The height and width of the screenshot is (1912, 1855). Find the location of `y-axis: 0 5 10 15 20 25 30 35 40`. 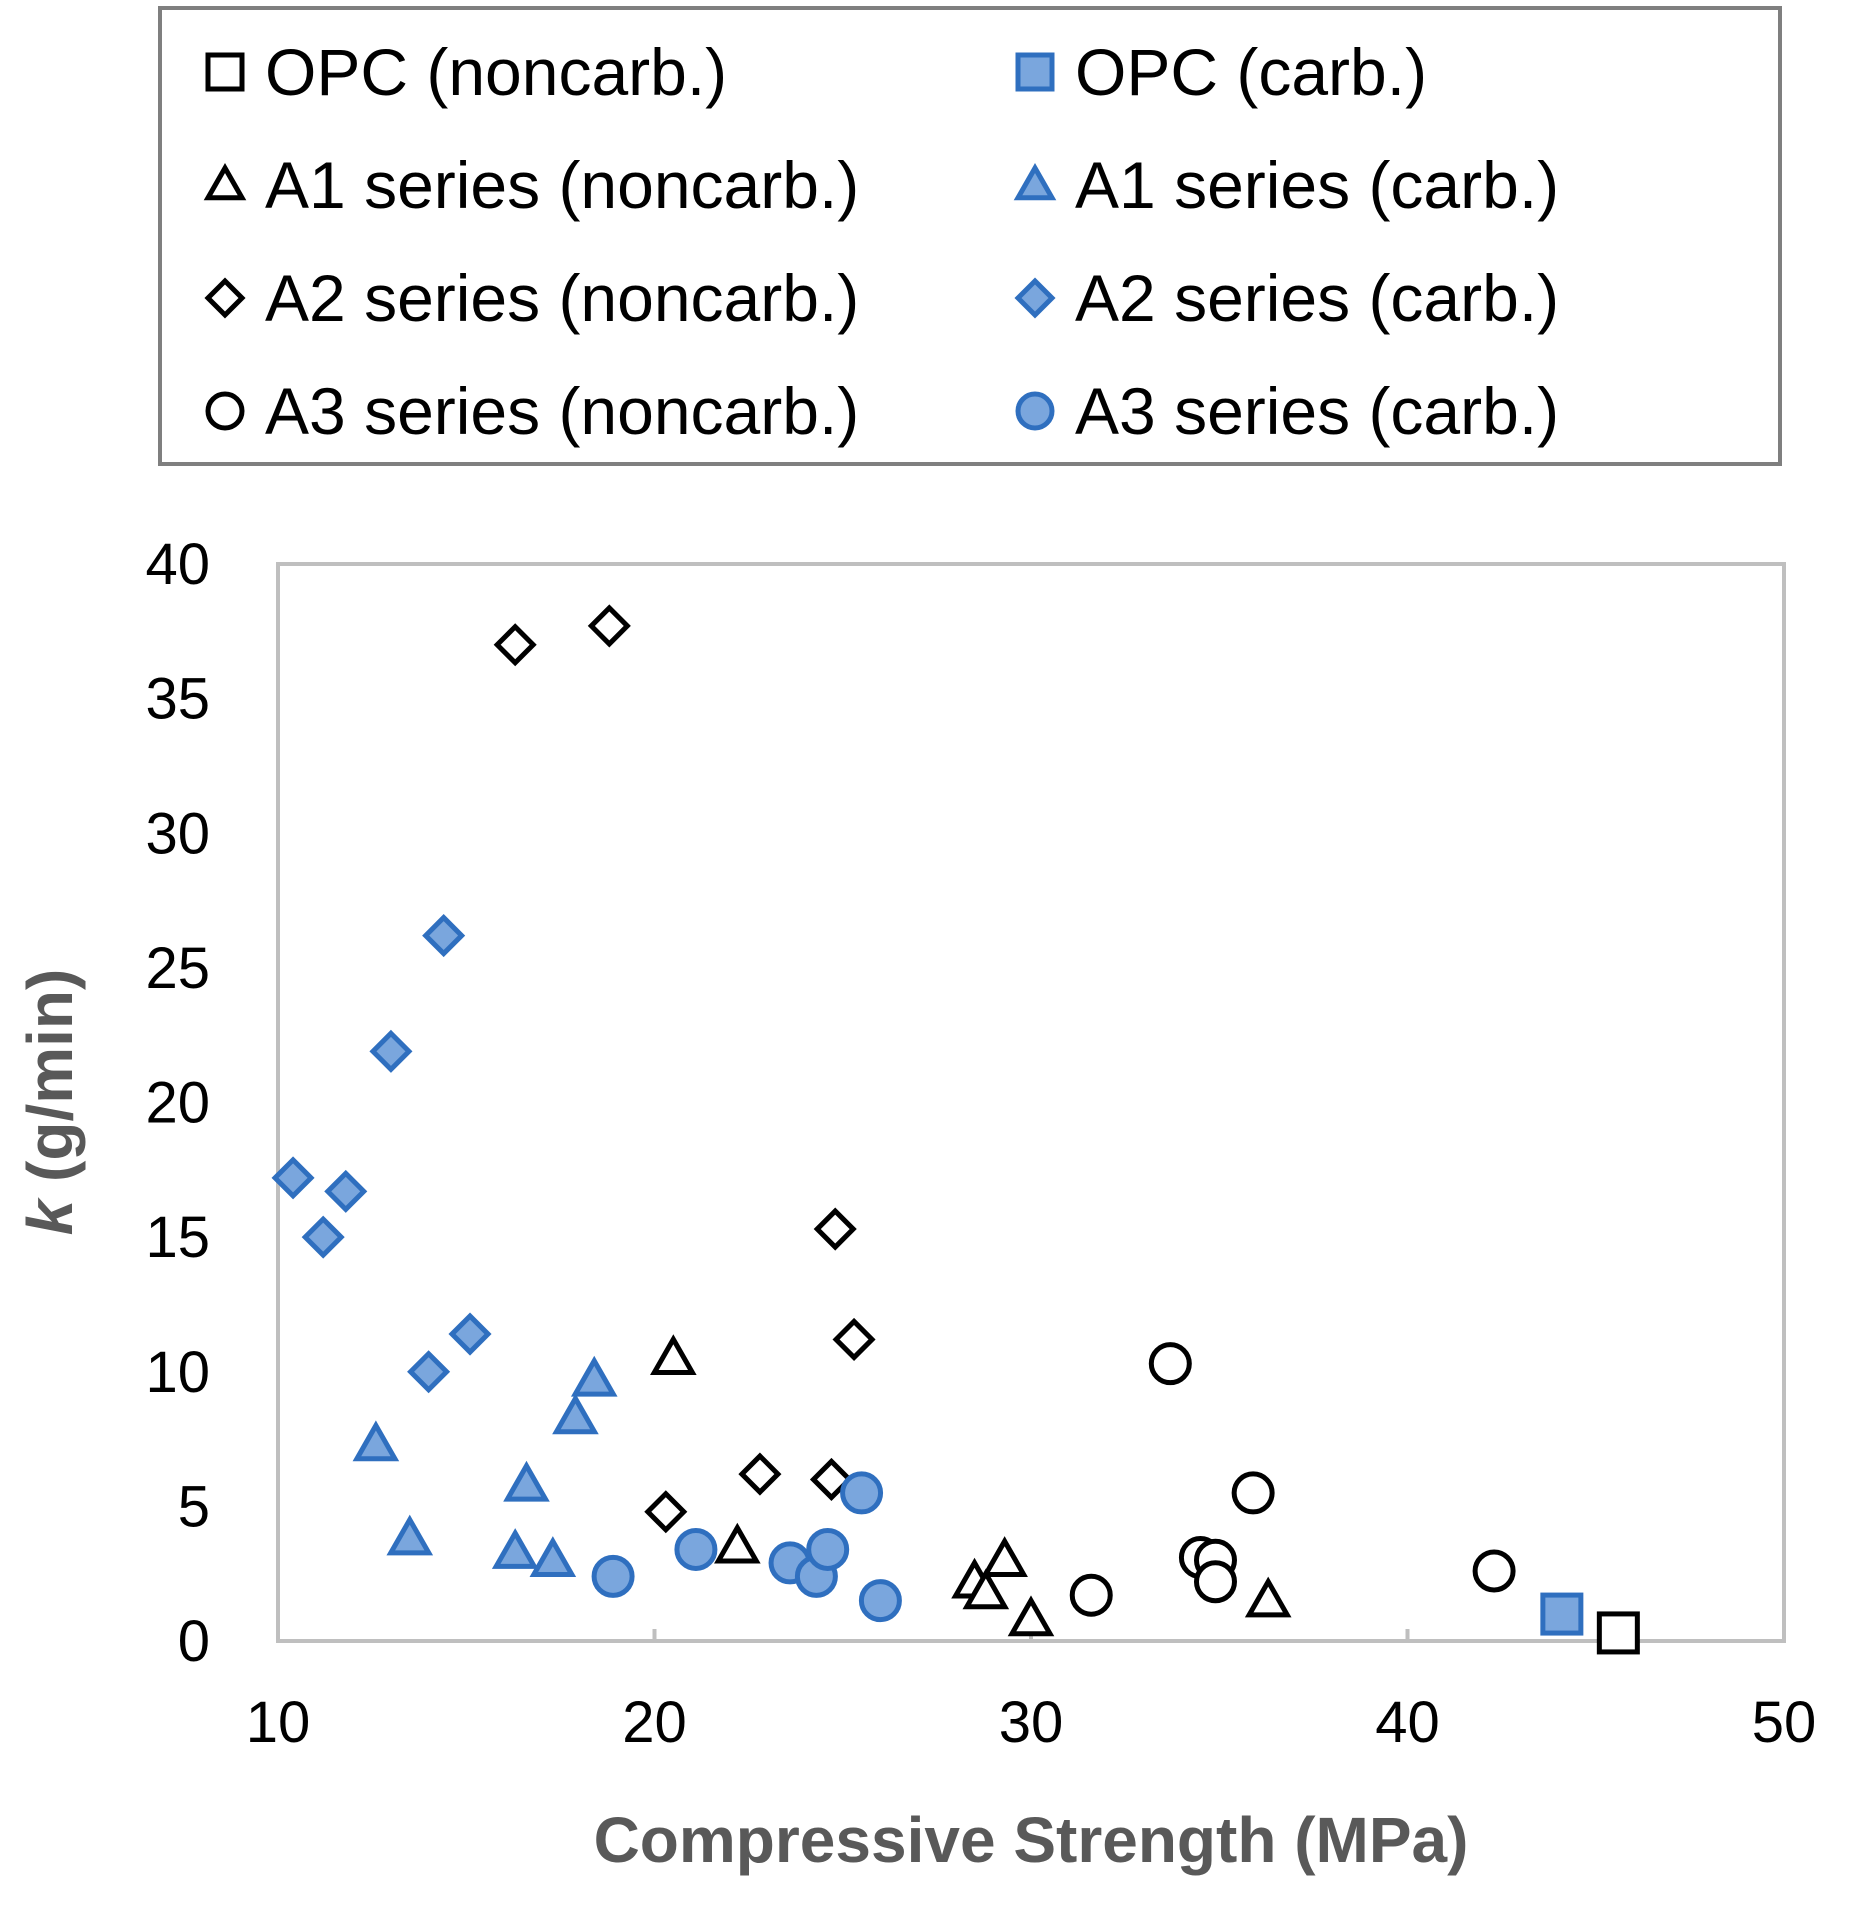

y-axis: 0 5 10 15 20 25 30 35 40 is located at coordinates (177, 1103).